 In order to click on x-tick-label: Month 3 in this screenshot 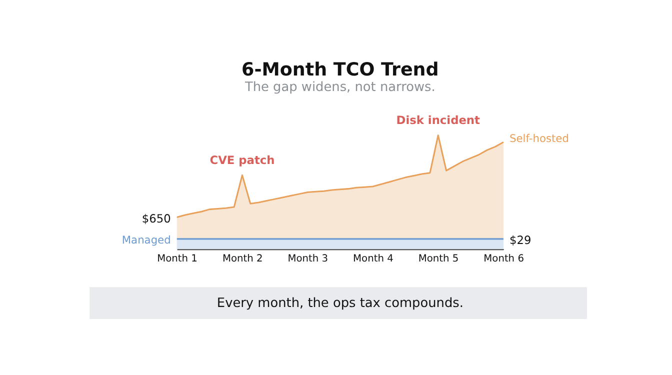, I will do `click(308, 259)`.